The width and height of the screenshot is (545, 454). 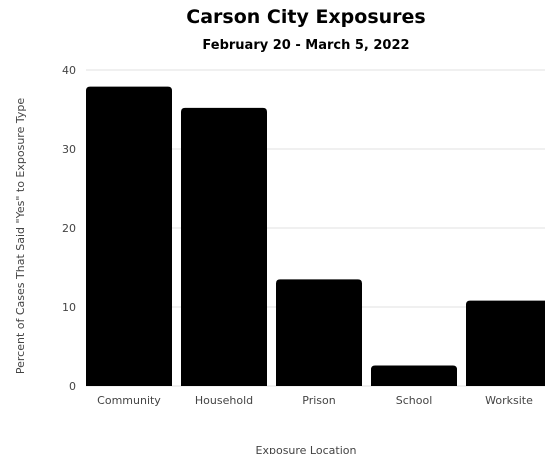 What do you see at coordinates (509, 400) in the screenshot?
I see `x-tick-label: Worksite` at bounding box center [509, 400].